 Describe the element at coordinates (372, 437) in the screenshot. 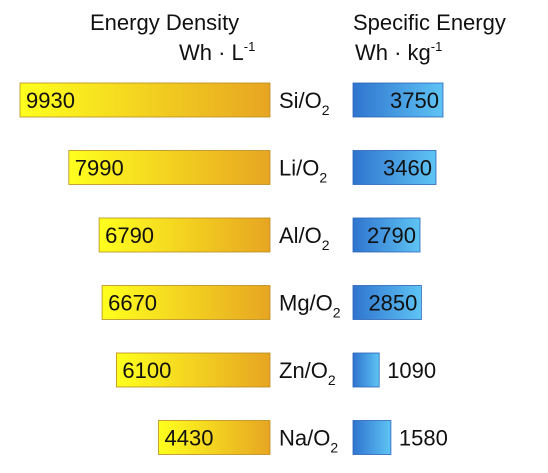

I see `specific-energy-bar-na-o2` at that location.